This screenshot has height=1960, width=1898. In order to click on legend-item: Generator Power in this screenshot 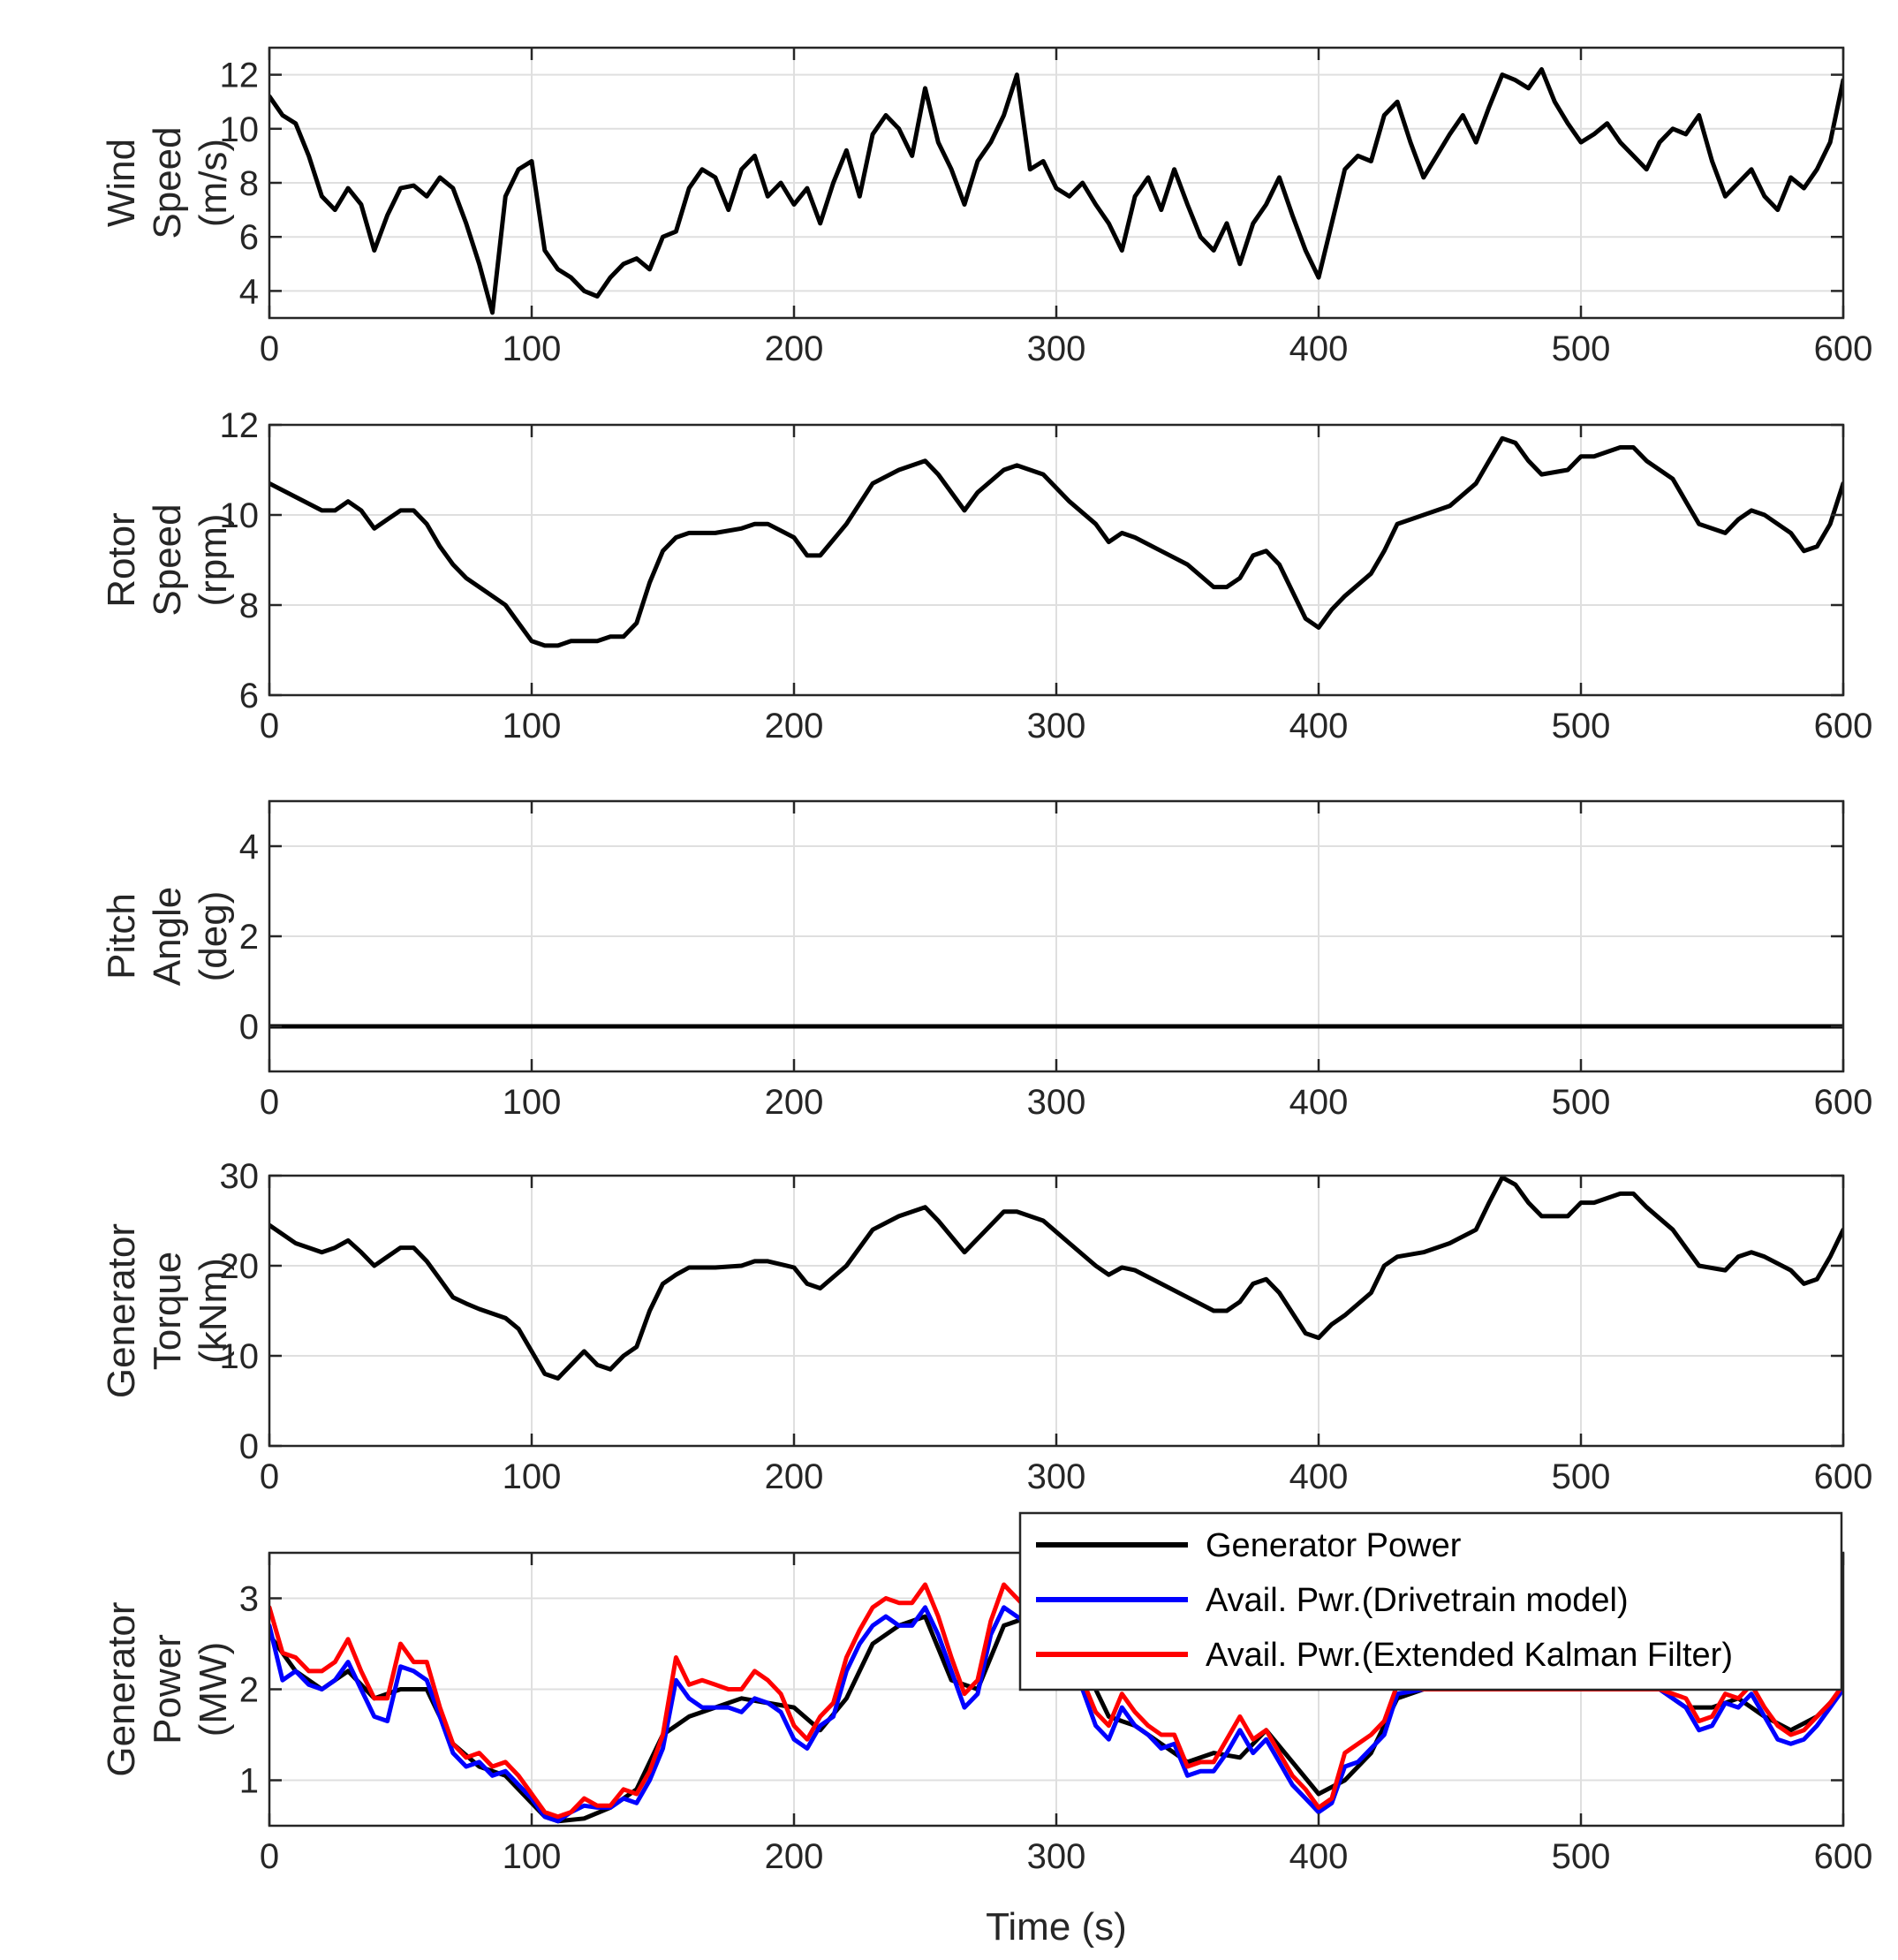, I will do `click(1249, 1545)`.